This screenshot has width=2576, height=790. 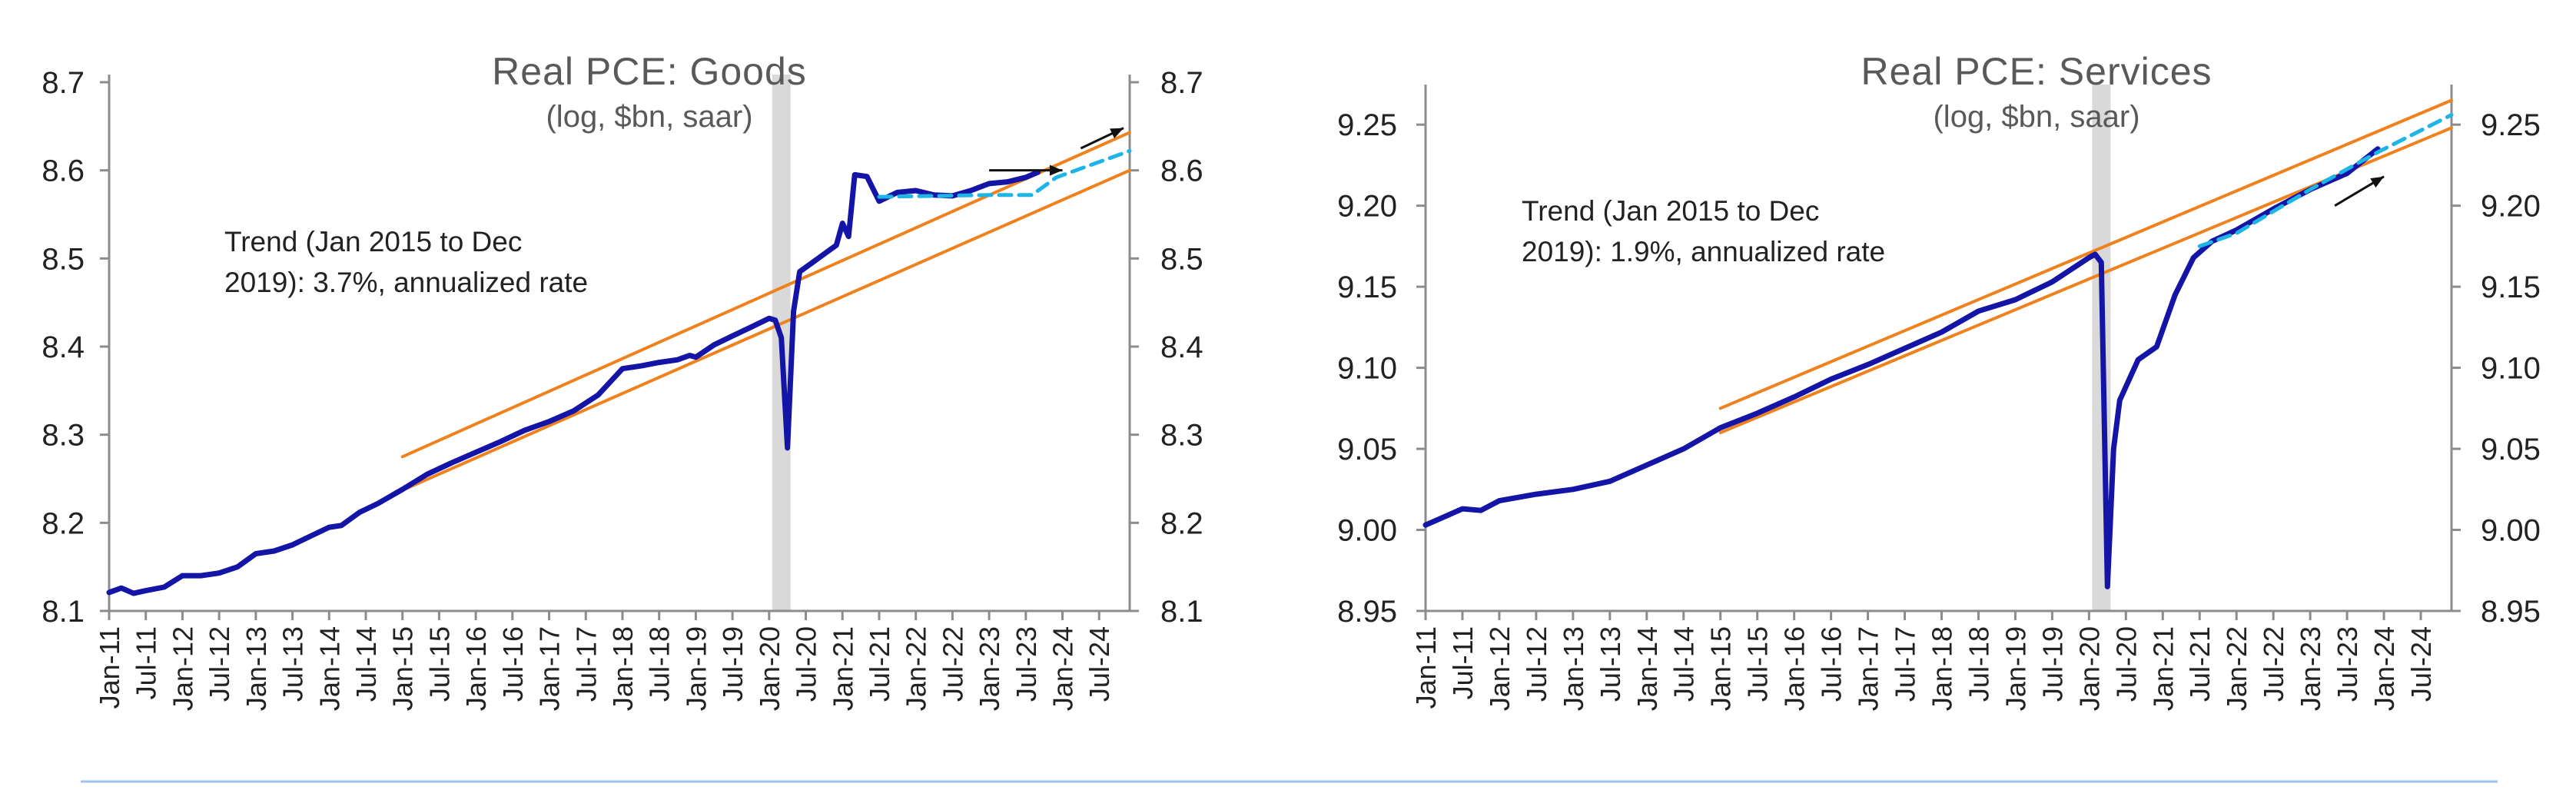 I want to click on y-tick-label-left: 9.10, so click(x=1367, y=369).